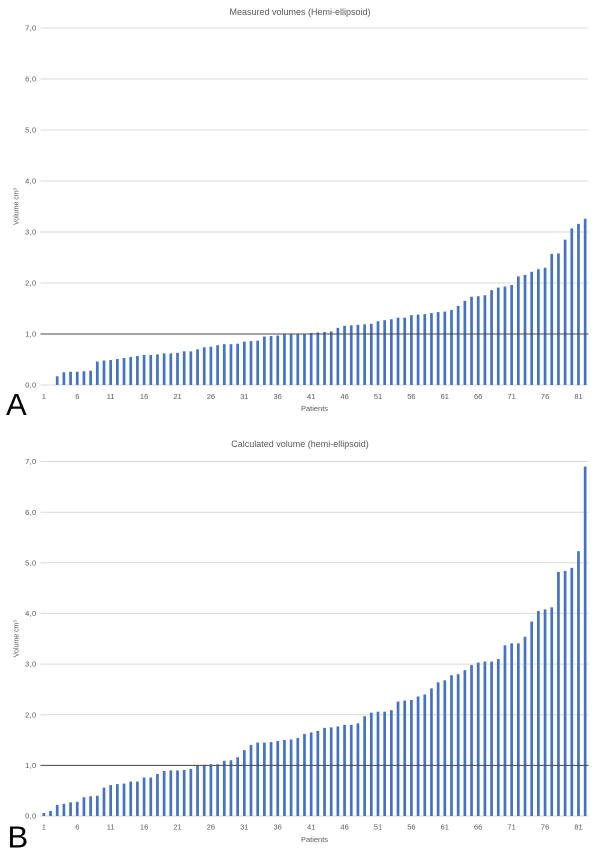  What do you see at coordinates (300, 444) in the screenshot?
I see `svg-text:Calculated volume (hemi-ellips: Calculated volume (hemi-ellipsoid)` at bounding box center [300, 444].